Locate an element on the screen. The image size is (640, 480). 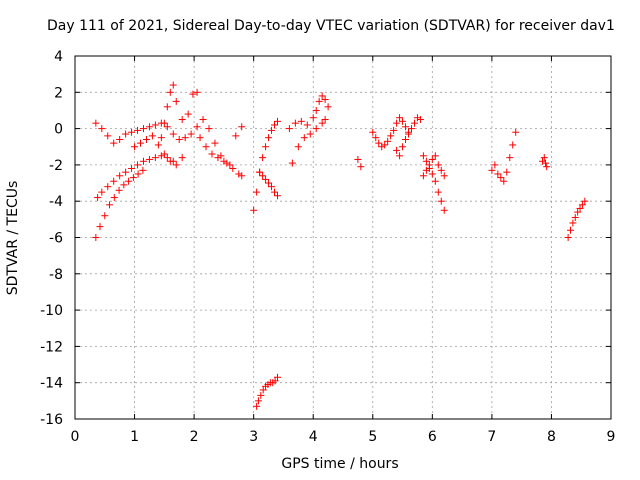
y-tick-label: -6 is located at coordinates (56, 239).